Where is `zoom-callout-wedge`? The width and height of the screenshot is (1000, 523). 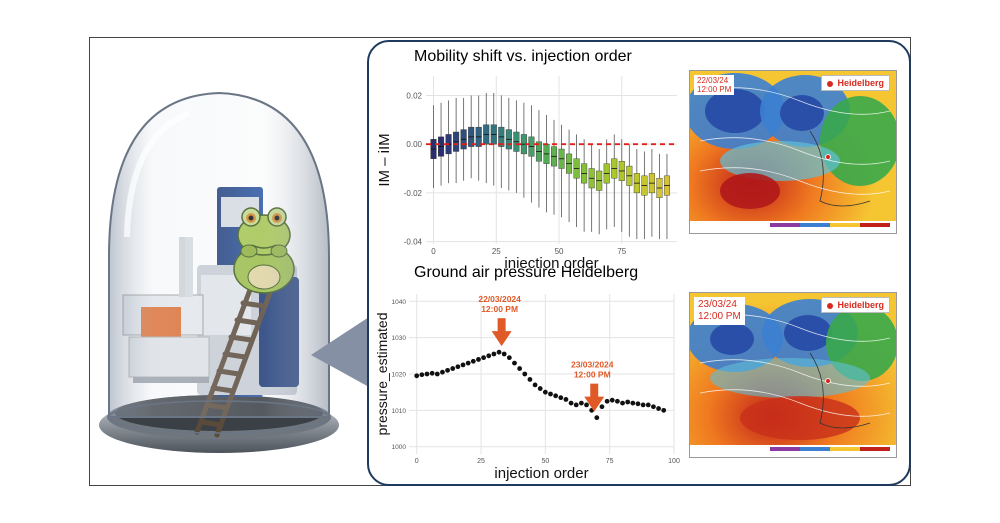
zoom-callout-wedge is located at coordinates (340, 352).